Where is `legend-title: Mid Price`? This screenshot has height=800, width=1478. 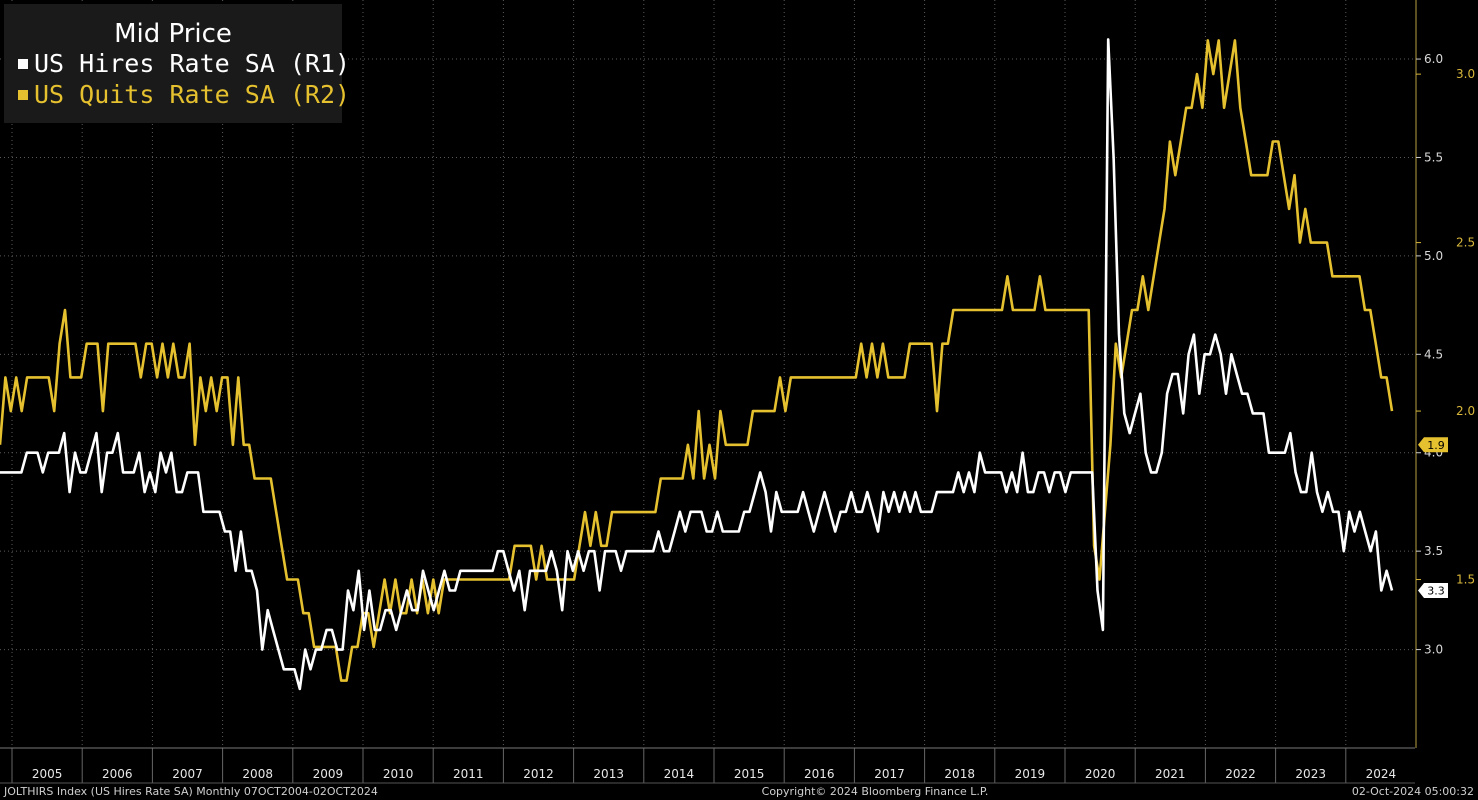
legend-title: Mid Price is located at coordinates (173, 34).